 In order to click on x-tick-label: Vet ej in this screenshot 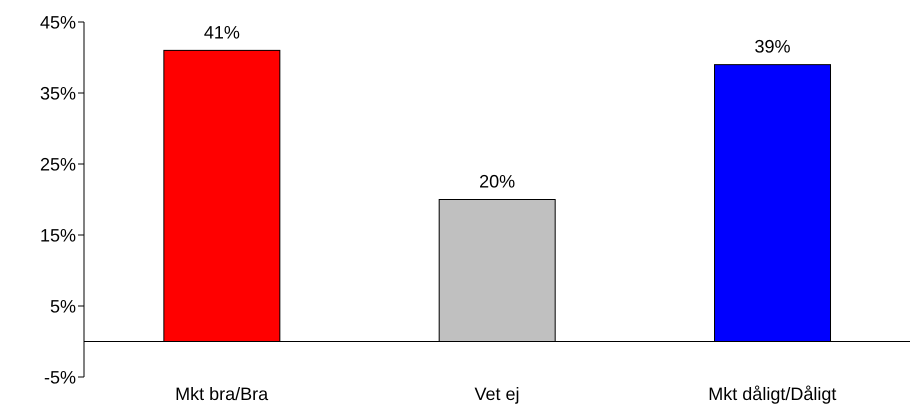, I will do `click(497, 394)`.